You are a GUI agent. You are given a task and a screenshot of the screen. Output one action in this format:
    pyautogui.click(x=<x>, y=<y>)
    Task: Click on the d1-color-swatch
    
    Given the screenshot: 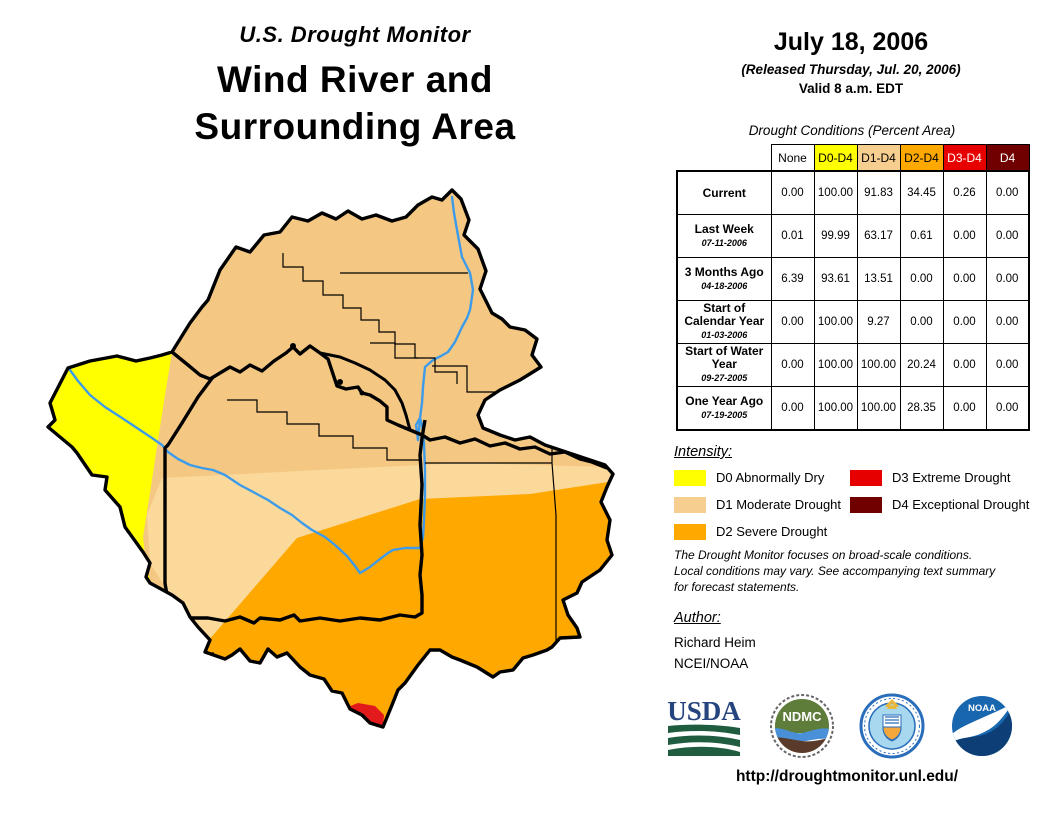 What is the action you would take?
    pyautogui.click(x=690, y=504)
    